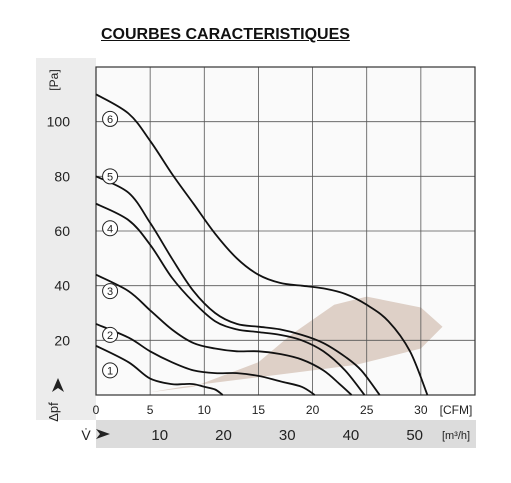 The width and height of the screenshot is (511, 483). What do you see at coordinates (96, 410) in the screenshot?
I see `x-tick-label: 0` at bounding box center [96, 410].